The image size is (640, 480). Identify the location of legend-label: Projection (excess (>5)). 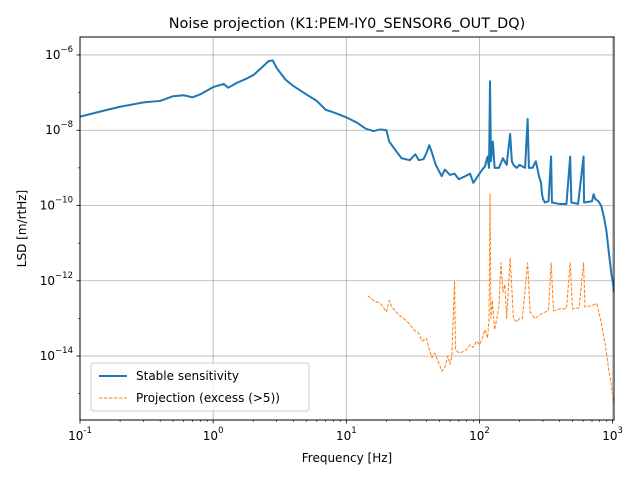
(208, 398).